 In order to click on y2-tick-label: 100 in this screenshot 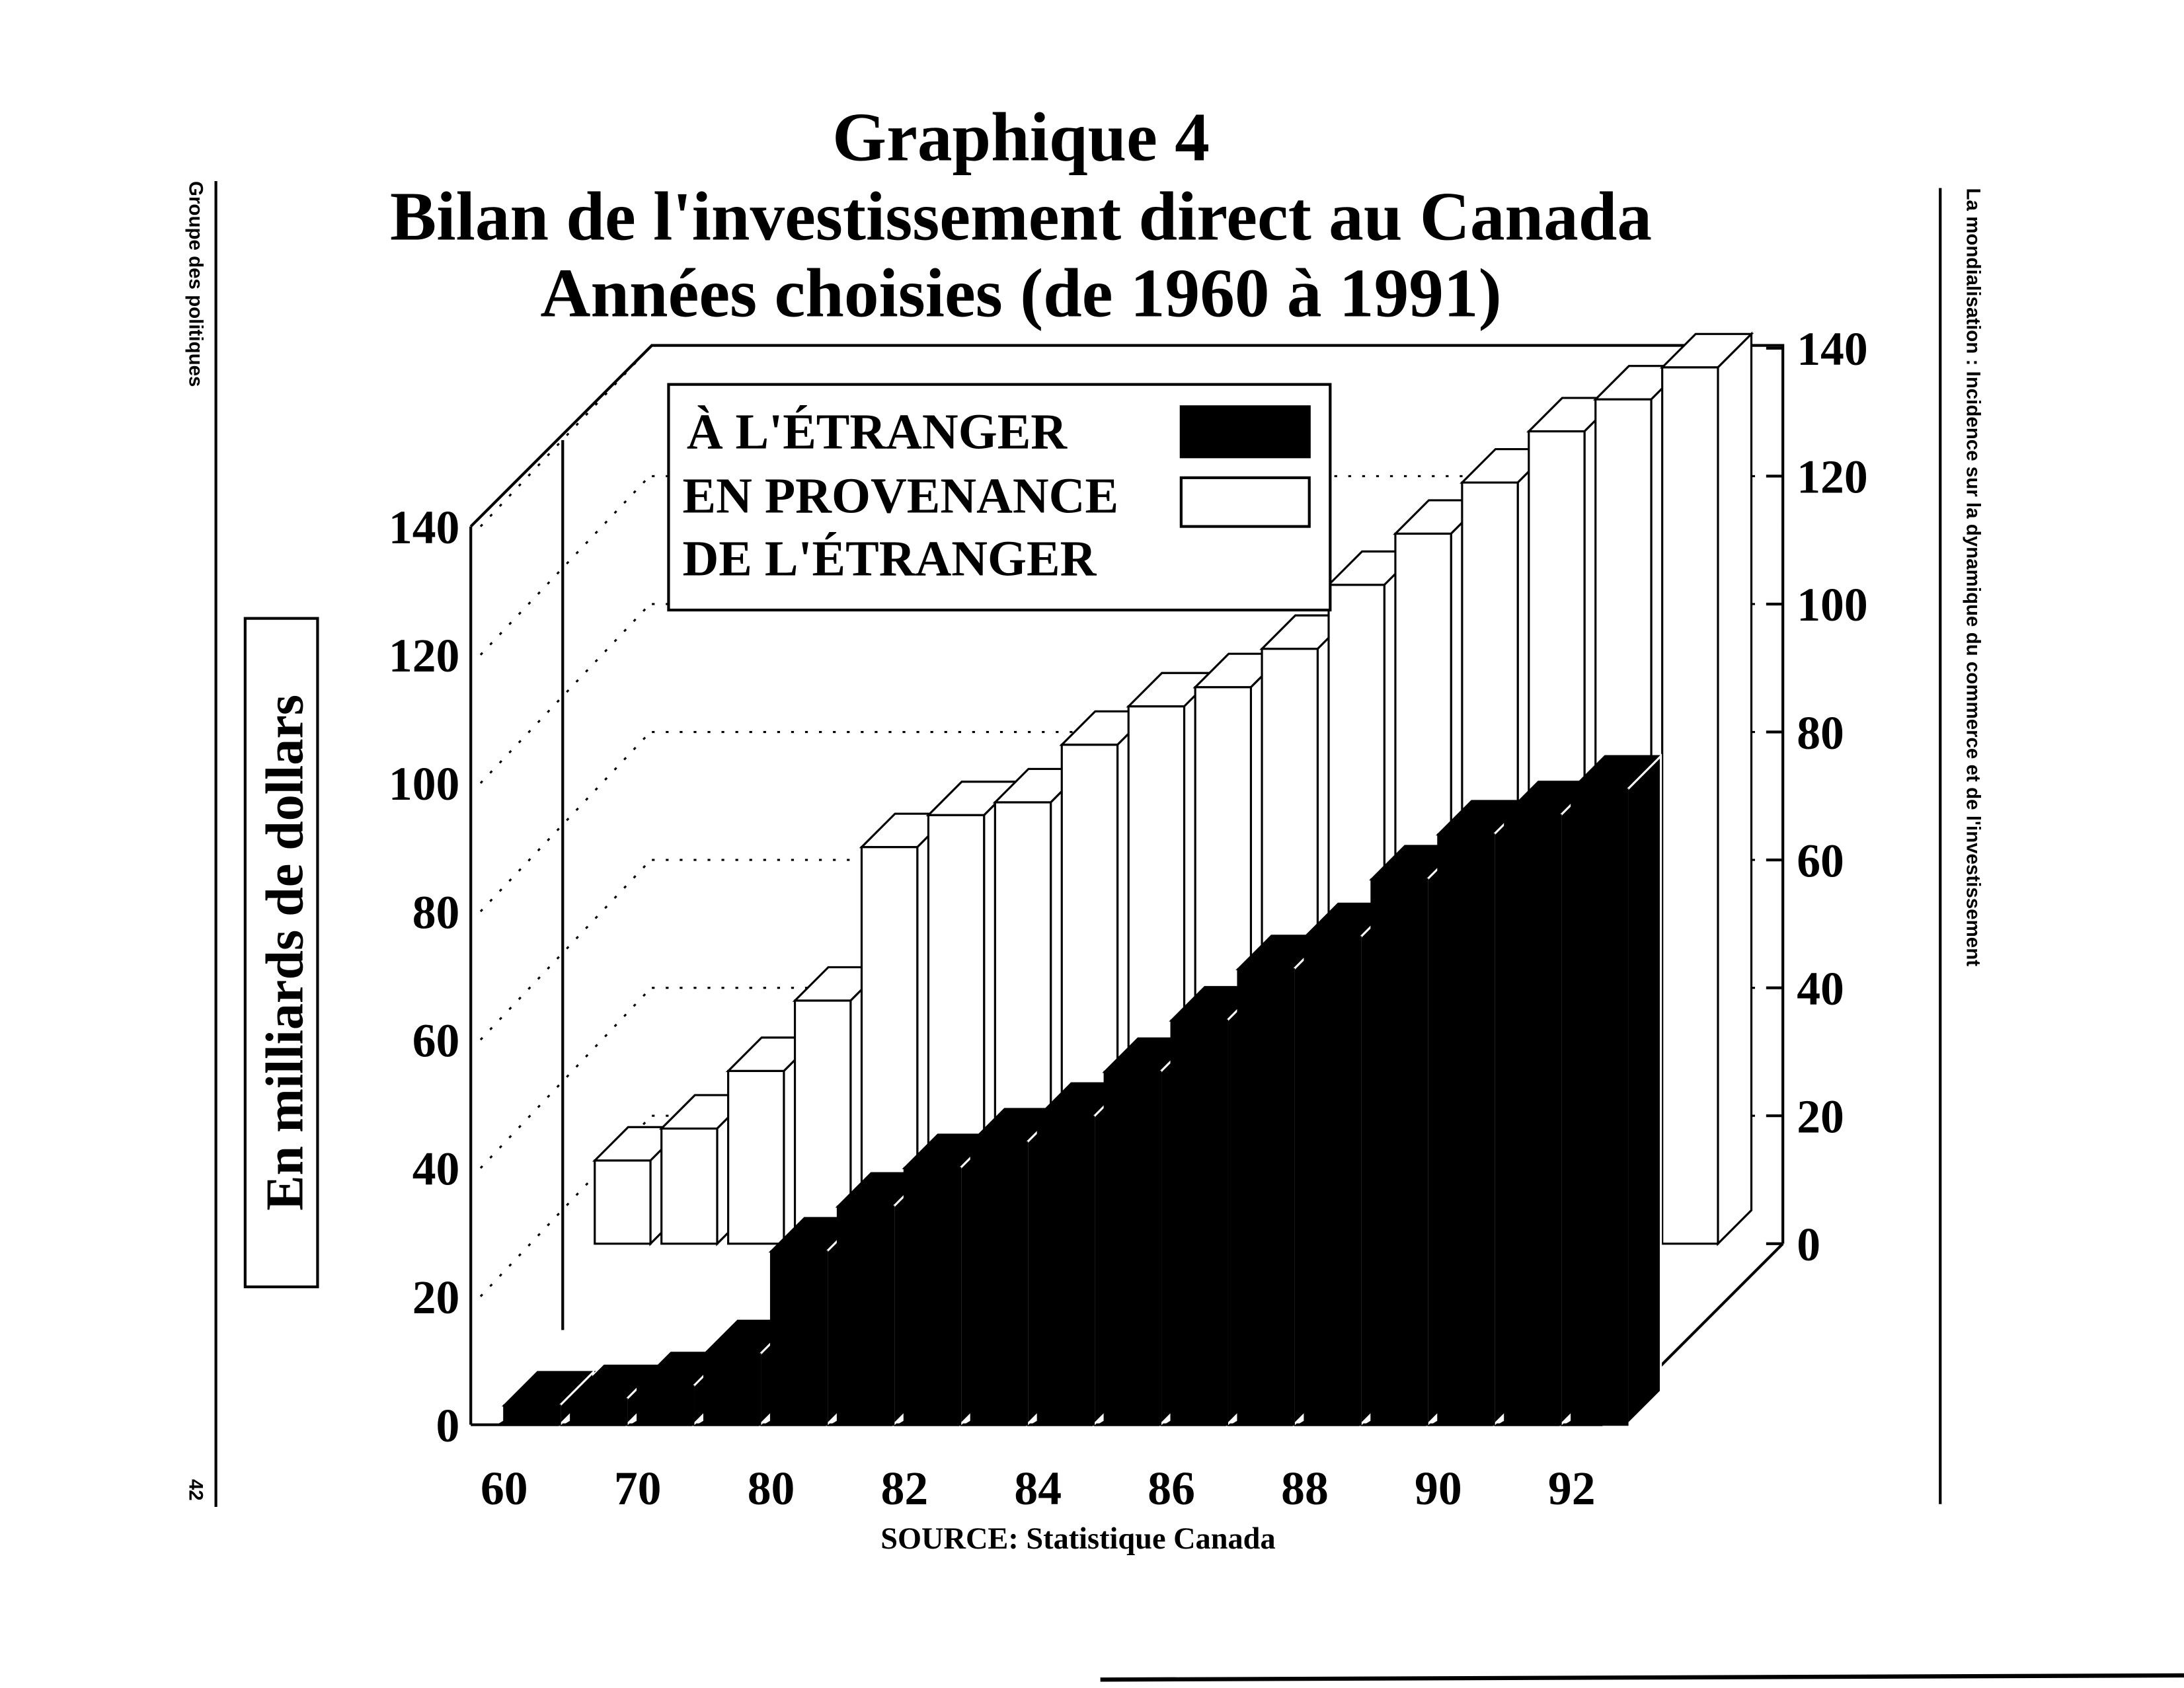, I will do `click(1832, 605)`.